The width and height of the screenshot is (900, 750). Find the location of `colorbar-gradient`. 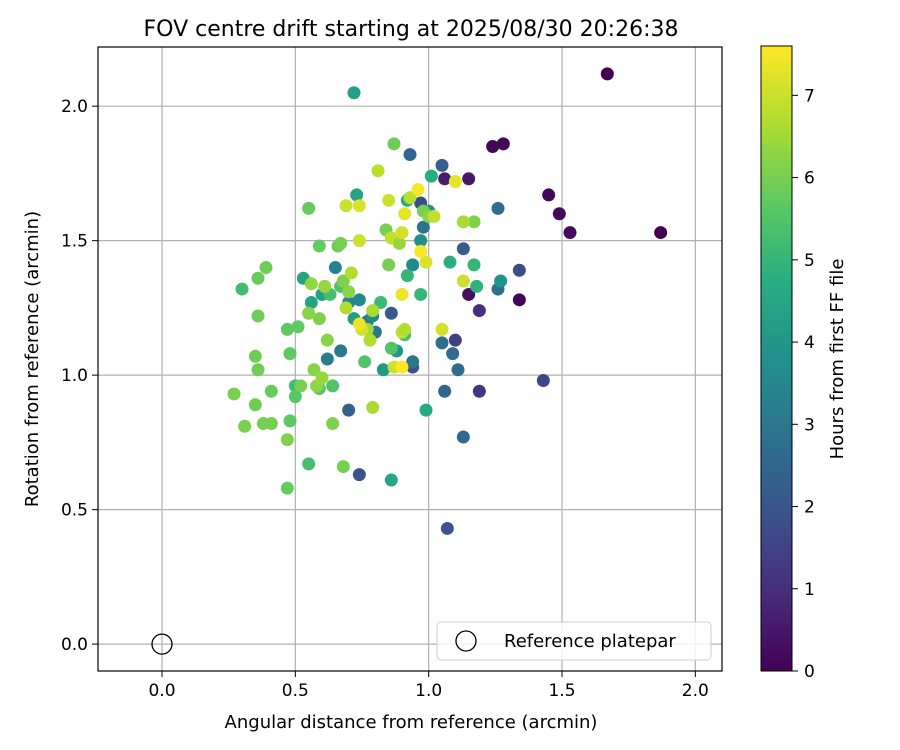

colorbar-gradient is located at coordinates (776, 358).